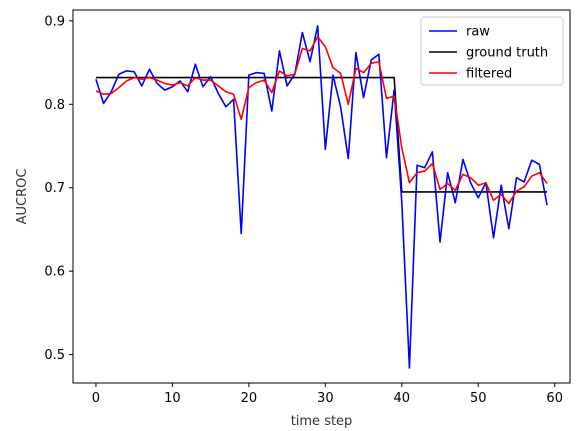 The image size is (585, 431). What do you see at coordinates (54, 355) in the screenshot?
I see `y-tick-label: 0.5` at bounding box center [54, 355].